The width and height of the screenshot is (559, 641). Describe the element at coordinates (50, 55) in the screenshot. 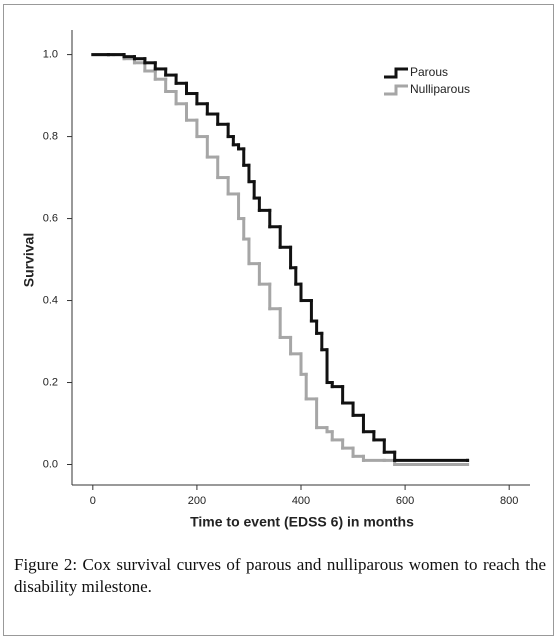

I see `y-tick-label: 1.0` at that location.